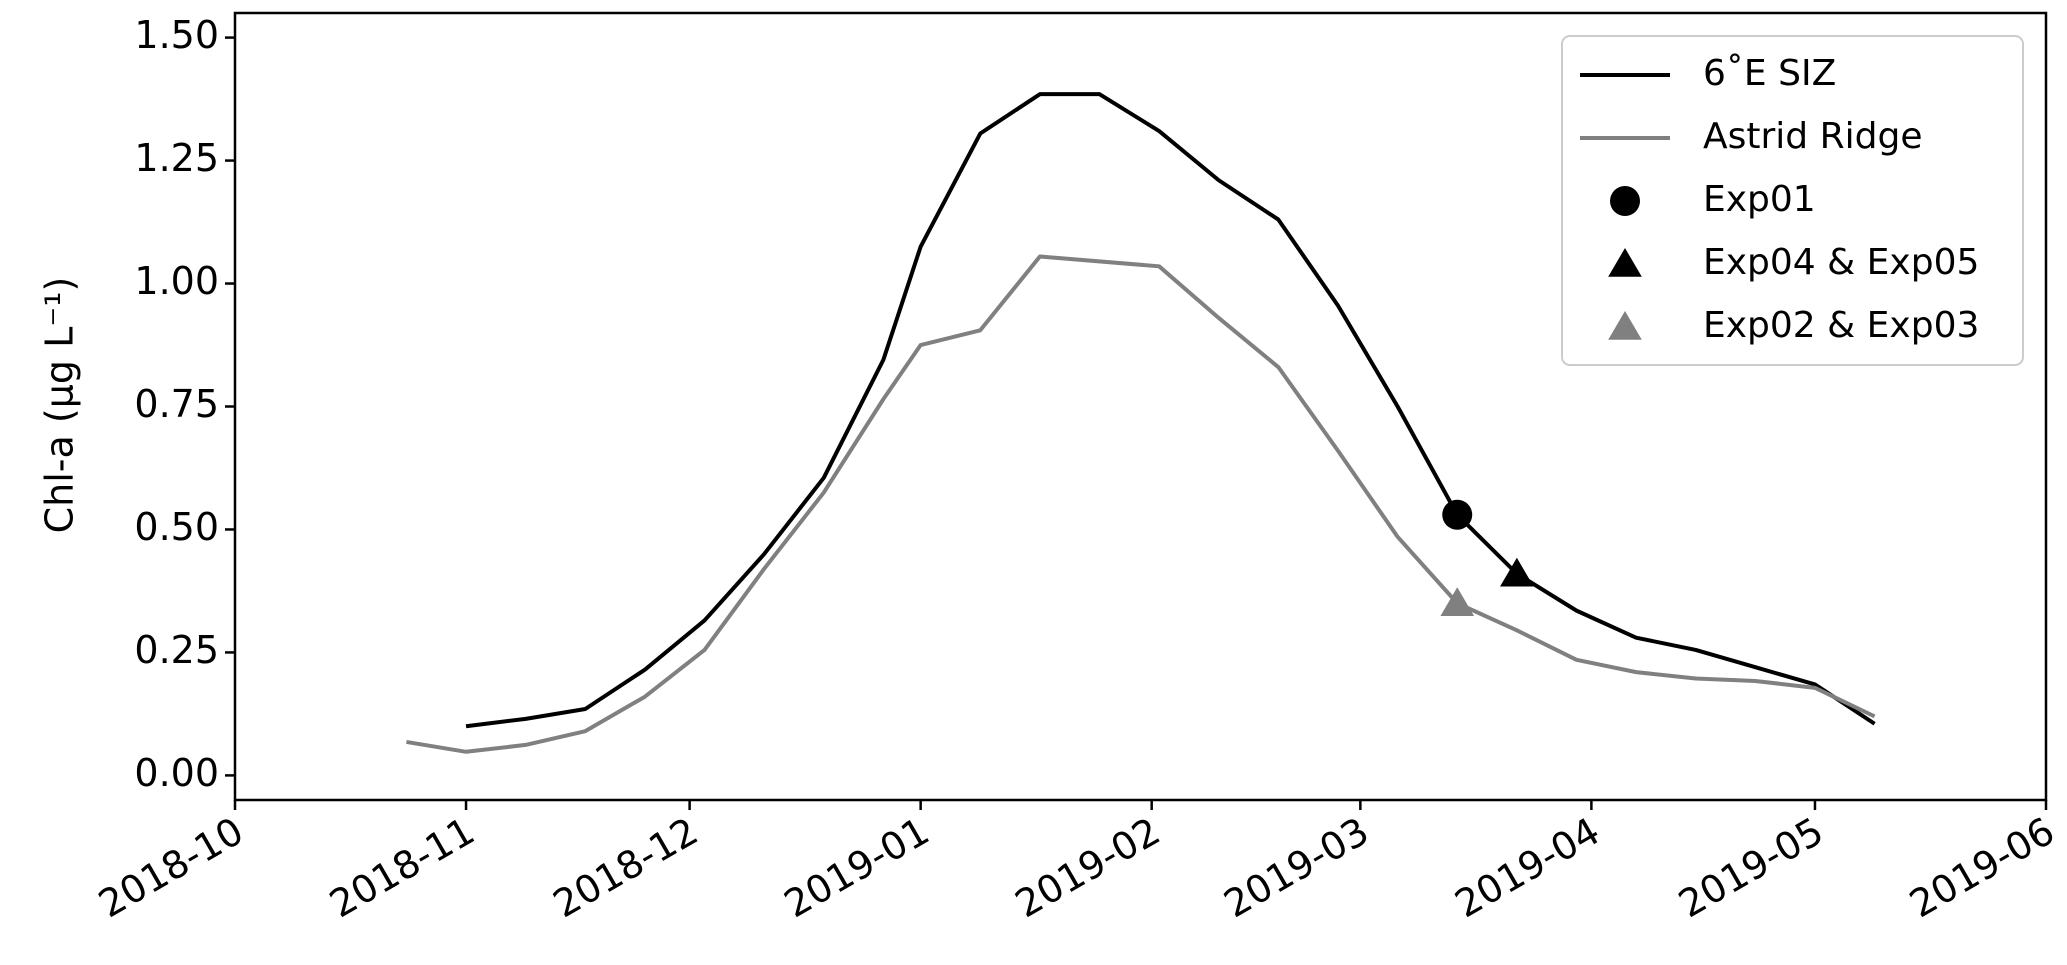  What do you see at coordinates (176, 35) in the screenshot?
I see `y-tick-label: 1.50` at bounding box center [176, 35].